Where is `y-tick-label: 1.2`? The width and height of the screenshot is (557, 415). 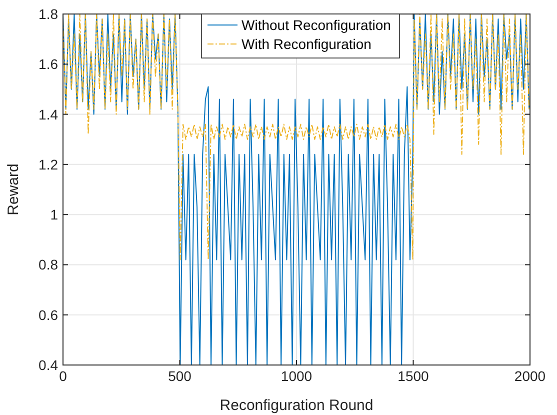 y-tick-label: 1.2 is located at coordinates (48, 164).